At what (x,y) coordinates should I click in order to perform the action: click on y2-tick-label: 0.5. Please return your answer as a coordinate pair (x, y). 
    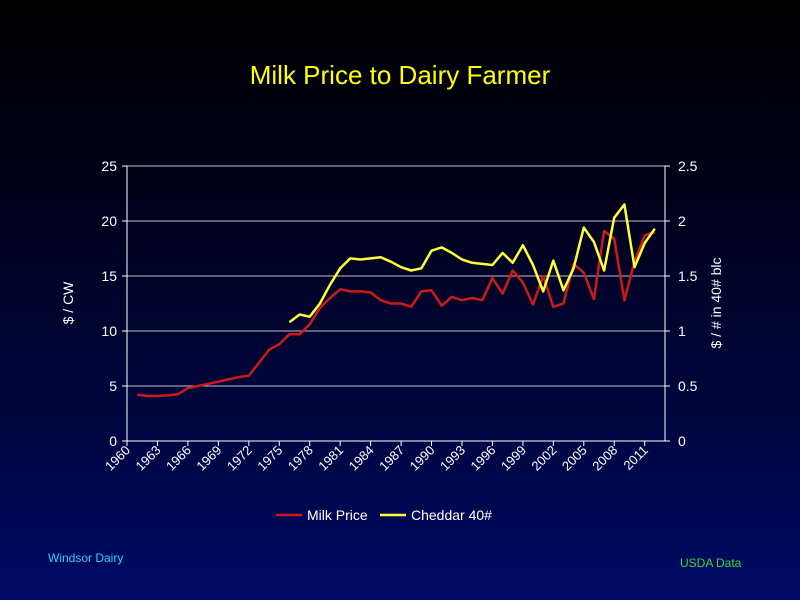
    Looking at the image, I should click on (688, 386).